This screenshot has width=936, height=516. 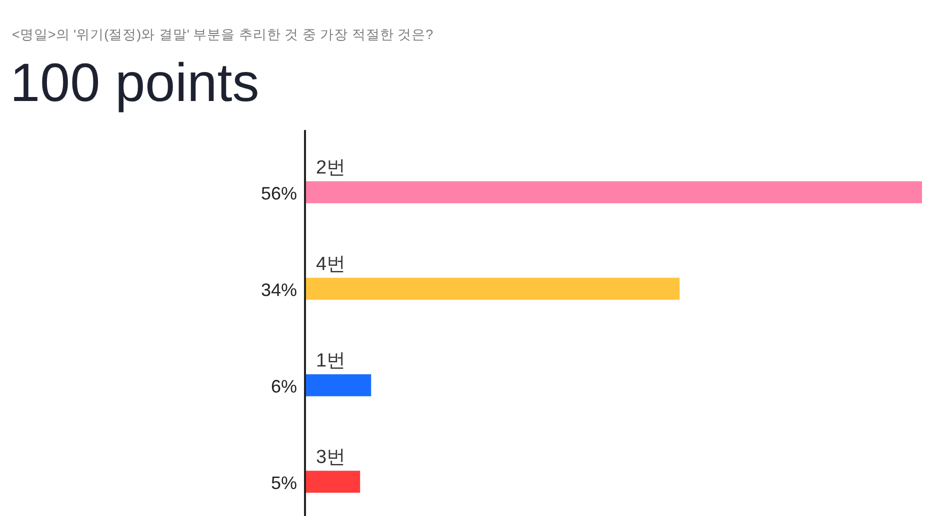 I want to click on y-tick-label: 4번, so click(x=331, y=264).